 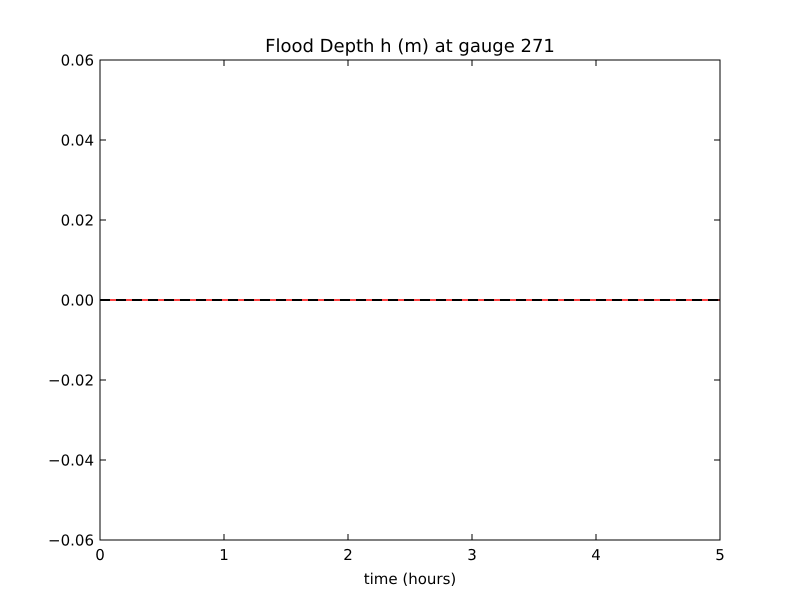 I want to click on text: 0.00, so click(x=77, y=300).